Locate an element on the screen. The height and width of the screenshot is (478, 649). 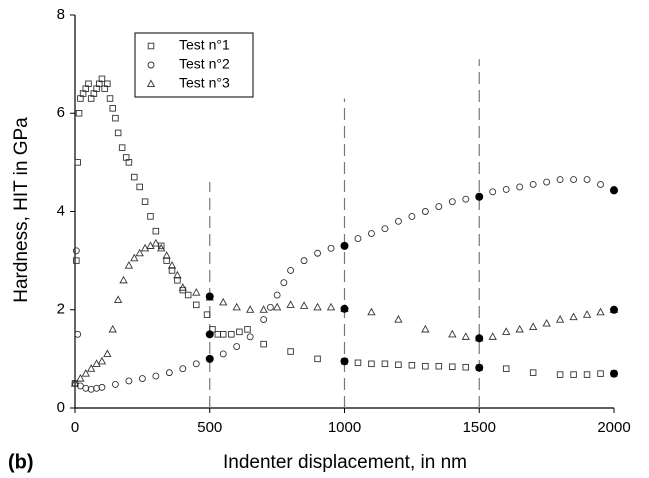
y-axis-label: Hardness, HIT in GPa is located at coordinates (21, 210).